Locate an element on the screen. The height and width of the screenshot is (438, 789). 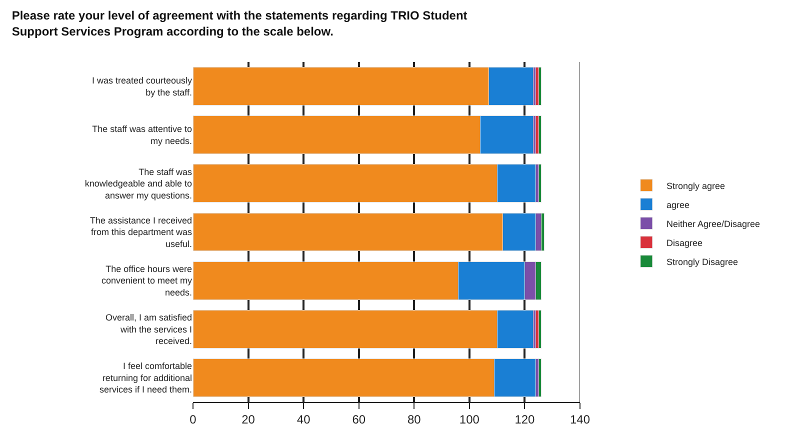
x-tick-label: 80 is located at coordinates (414, 419).